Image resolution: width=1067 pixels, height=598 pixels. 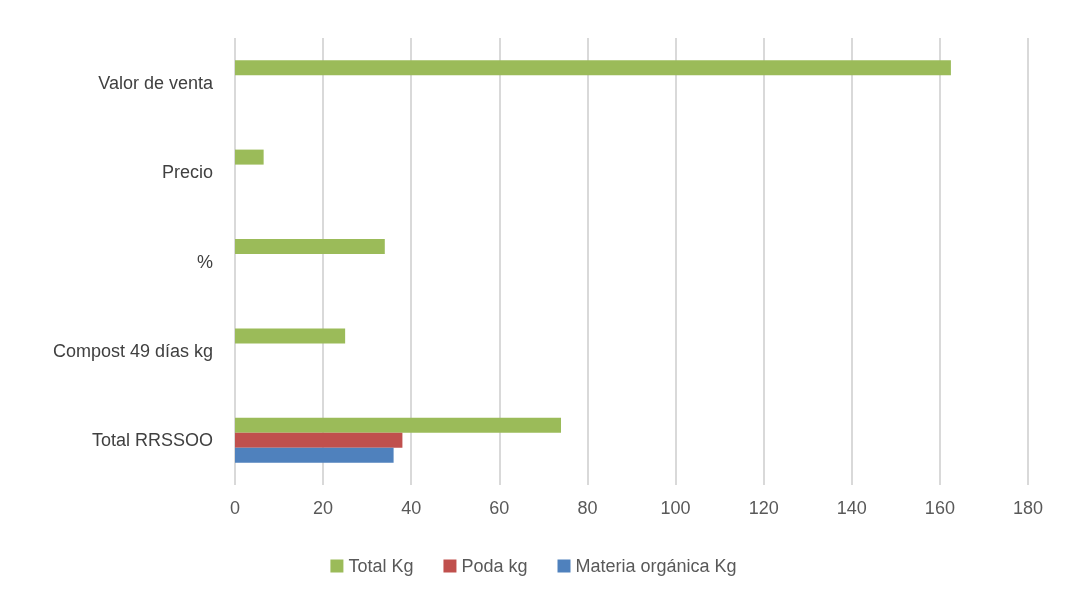 What do you see at coordinates (323, 508) in the screenshot?
I see `x-tick-label: 20` at bounding box center [323, 508].